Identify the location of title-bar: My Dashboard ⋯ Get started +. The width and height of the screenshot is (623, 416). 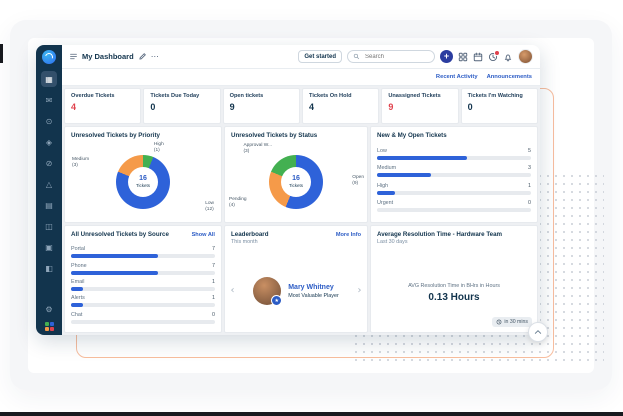
(301, 57).